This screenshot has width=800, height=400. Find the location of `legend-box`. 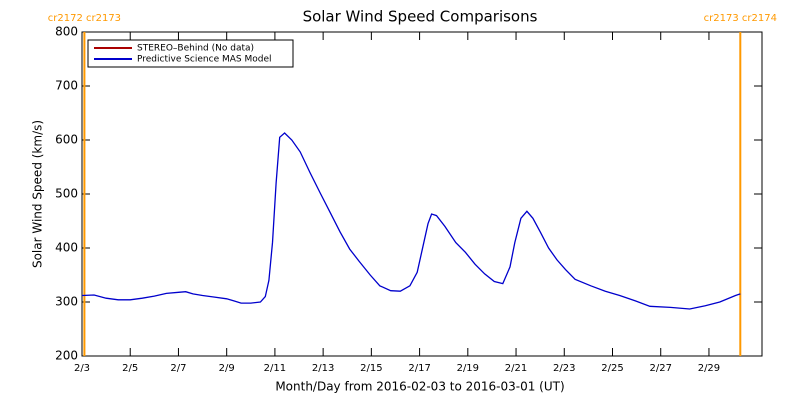

legend-box is located at coordinates (190, 53).